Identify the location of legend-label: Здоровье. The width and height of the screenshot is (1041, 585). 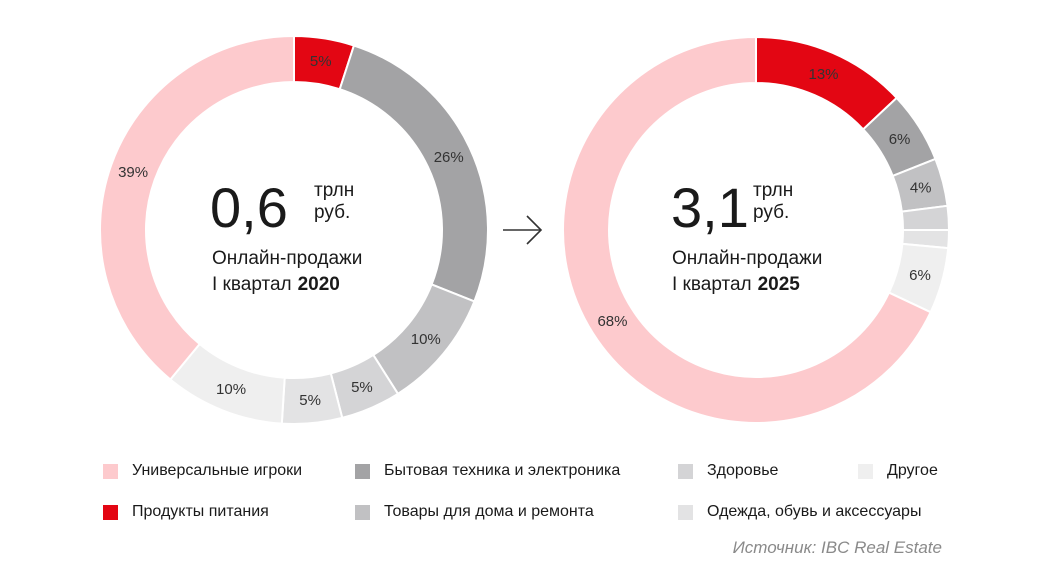
(743, 470).